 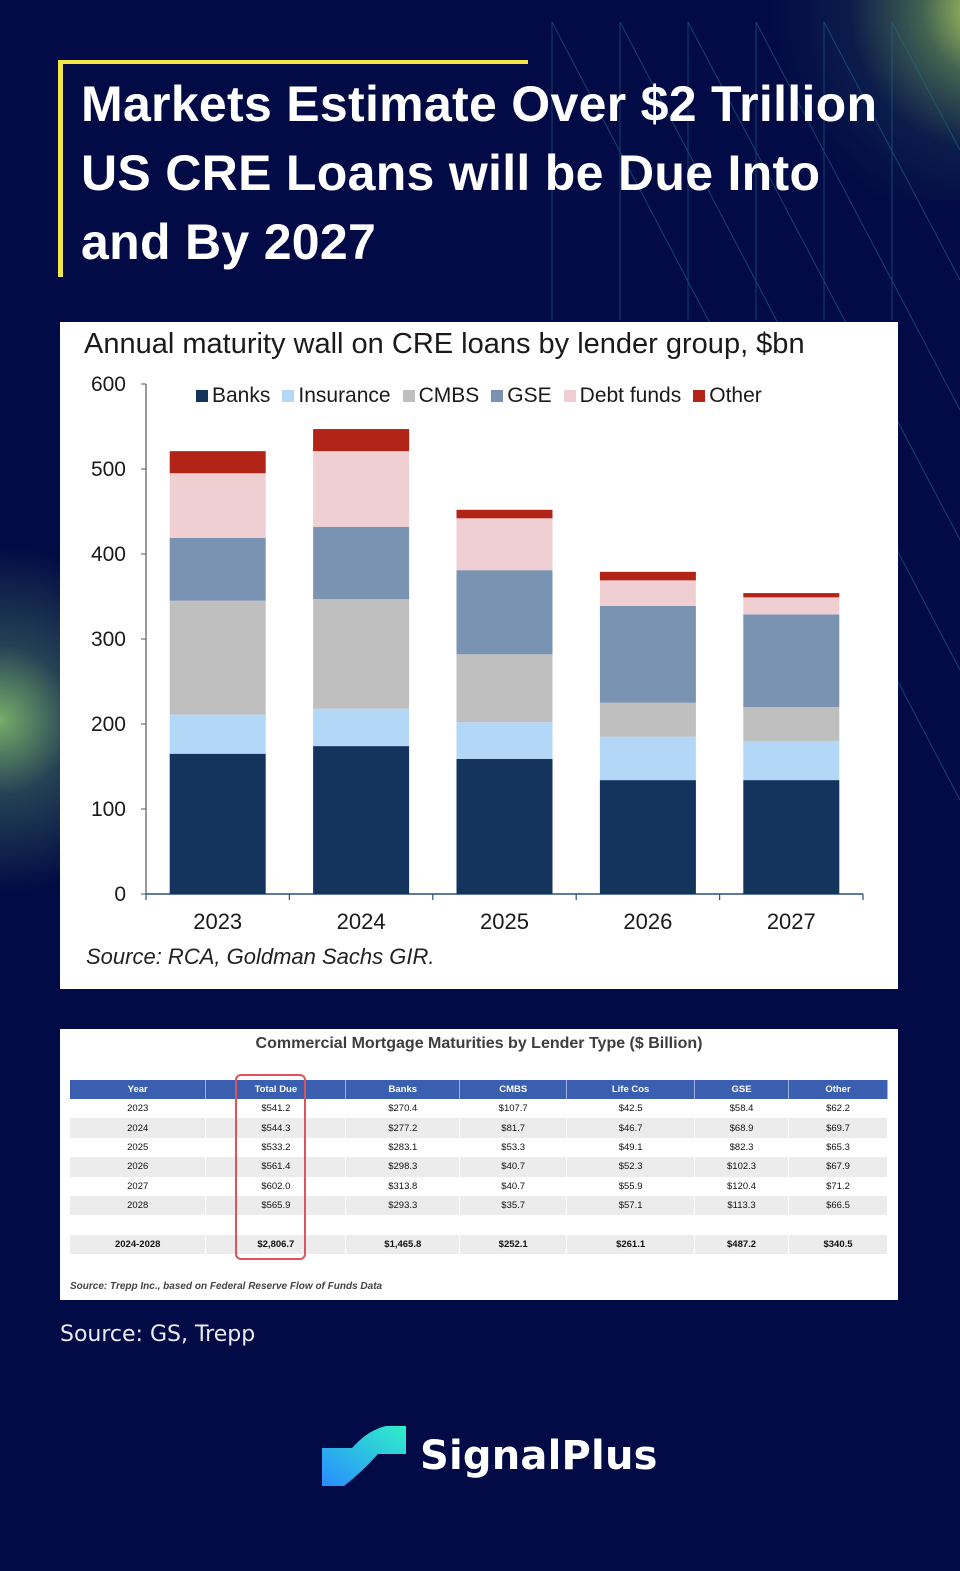 What do you see at coordinates (138, 1186) in the screenshot?
I see `table-cell: 2027` at bounding box center [138, 1186].